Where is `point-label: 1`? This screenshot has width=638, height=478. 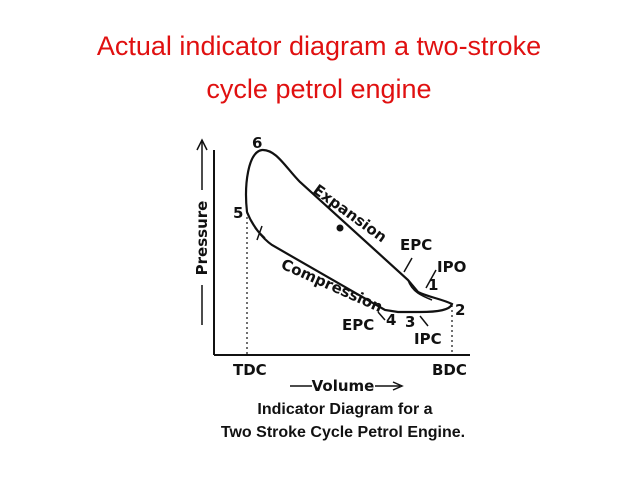
point-label: 1 is located at coordinates (433, 285).